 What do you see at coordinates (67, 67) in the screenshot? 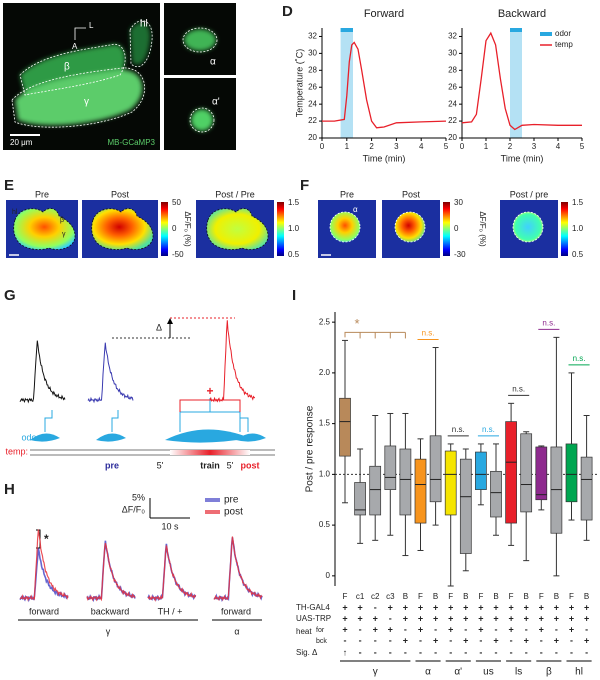
I see `lobe-label: β` at bounding box center [67, 67].